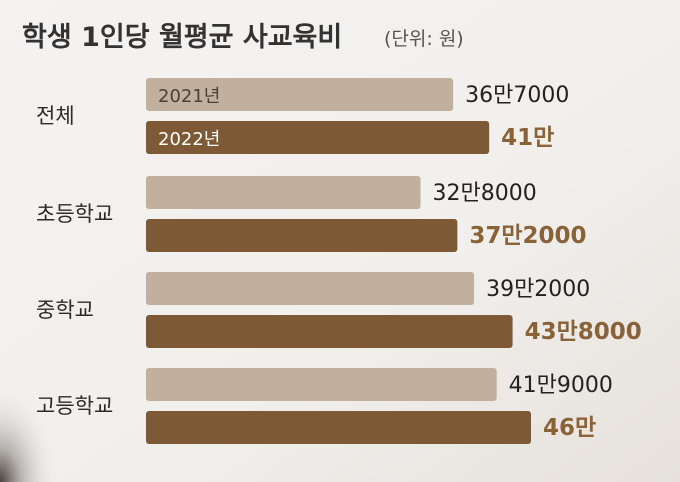 The image size is (680, 482). What do you see at coordinates (182, 37) in the screenshot?
I see `chart-title: 학생 1인당 월평균 사교육비` at bounding box center [182, 37].